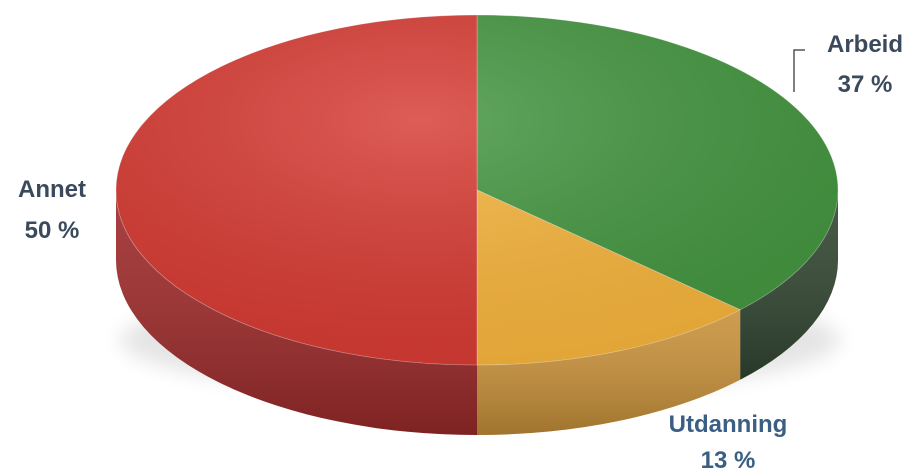  What do you see at coordinates (728, 441) in the screenshot?
I see `label-utdanning: Utdanning 13 %` at bounding box center [728, 441].